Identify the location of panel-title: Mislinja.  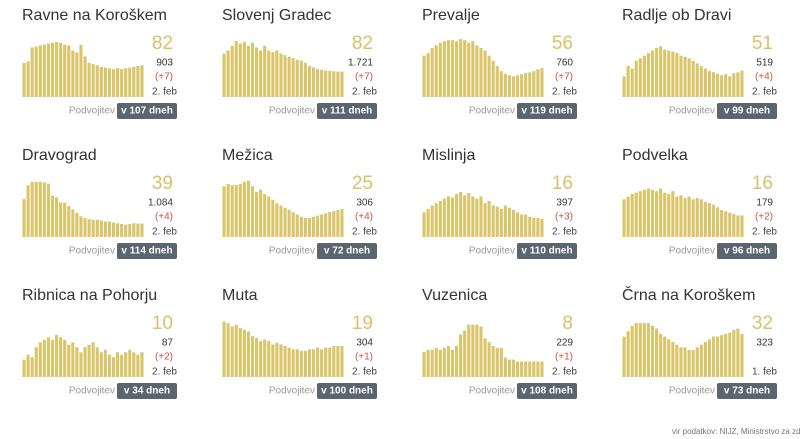
(448, 155).